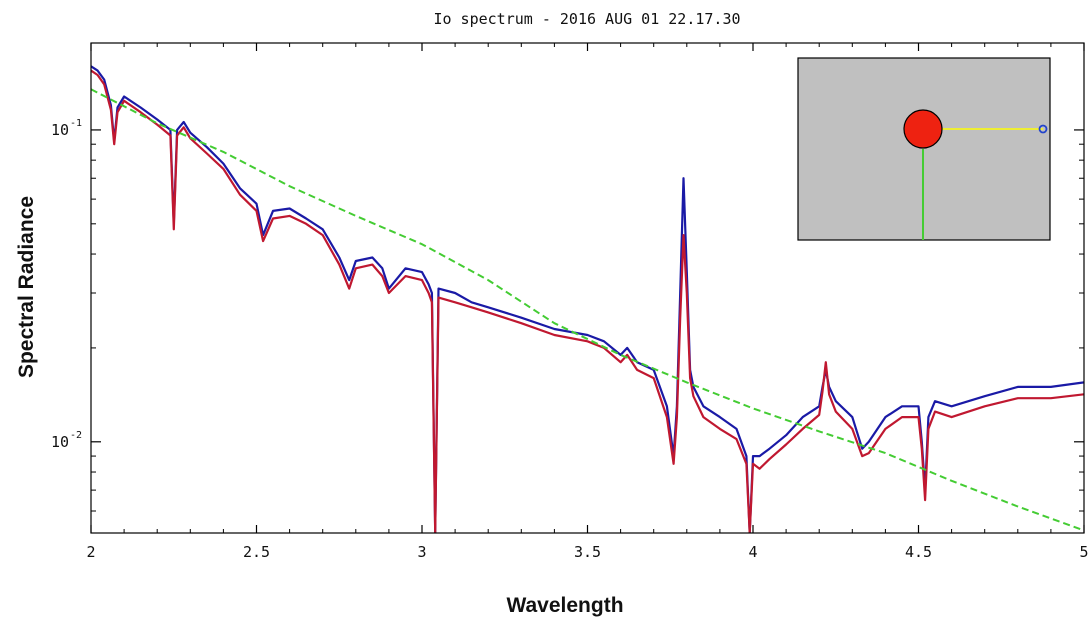 The height and width of the screenshot is (619, 1090). I want to click on y-tick-exponent: -2, so click(76, 435).